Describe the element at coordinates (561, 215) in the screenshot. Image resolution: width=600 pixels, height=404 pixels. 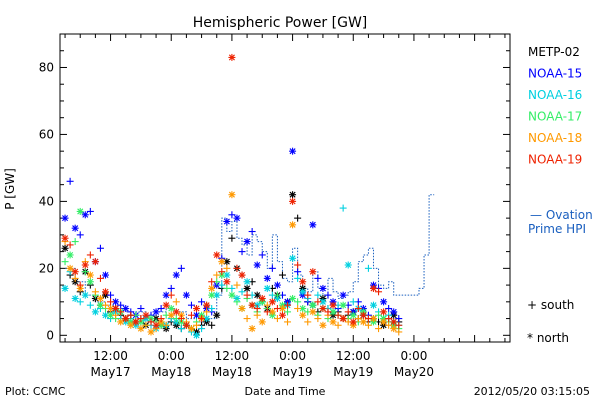
I see `ovation-label-line1: — Ovation` at that location.